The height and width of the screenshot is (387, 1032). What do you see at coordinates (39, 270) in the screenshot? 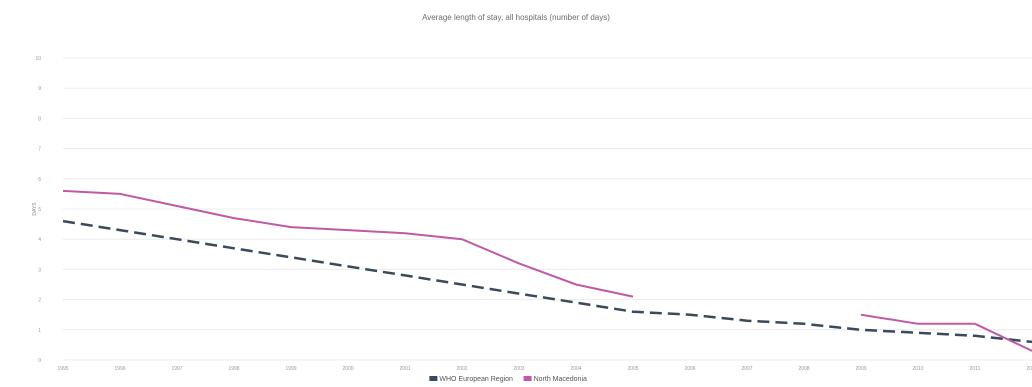
I see `y-tick-label: 3` at bounding box center [39, 270].